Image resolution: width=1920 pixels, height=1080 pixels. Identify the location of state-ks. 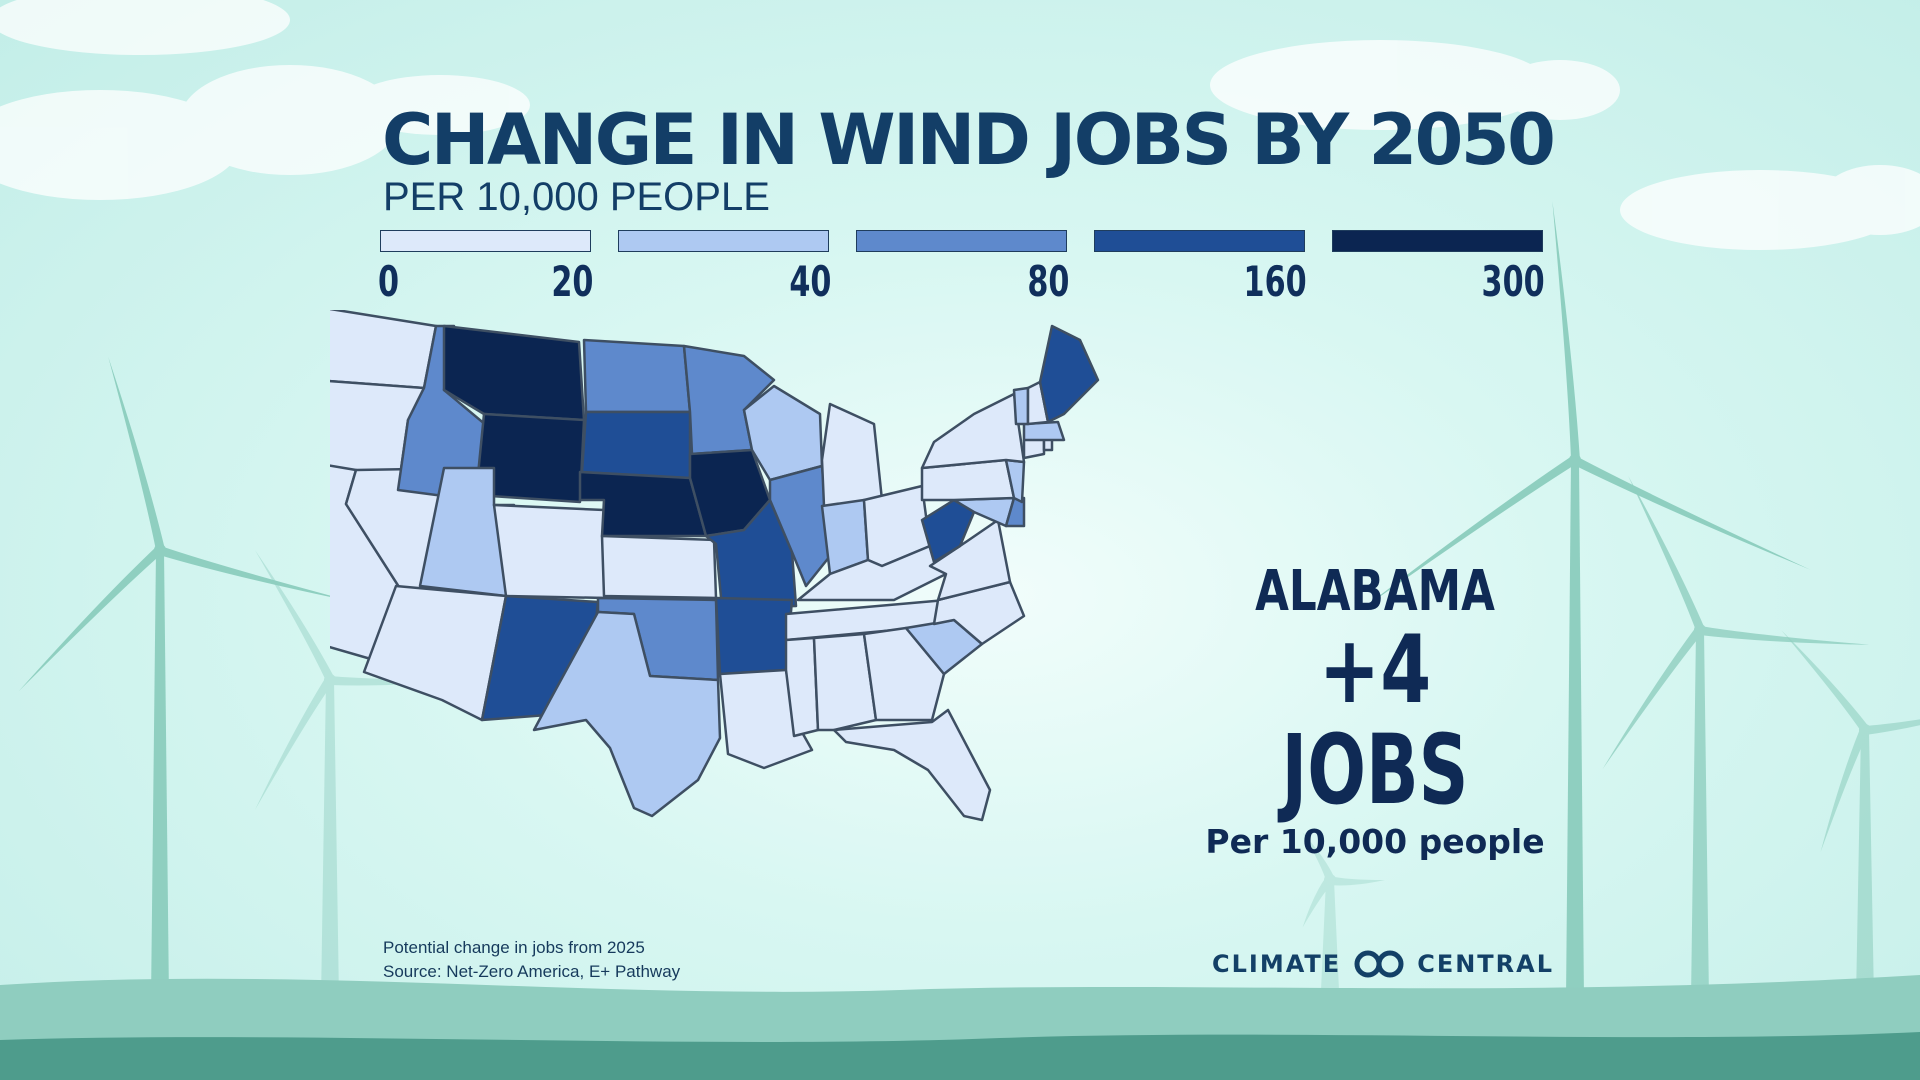
(659, 567).